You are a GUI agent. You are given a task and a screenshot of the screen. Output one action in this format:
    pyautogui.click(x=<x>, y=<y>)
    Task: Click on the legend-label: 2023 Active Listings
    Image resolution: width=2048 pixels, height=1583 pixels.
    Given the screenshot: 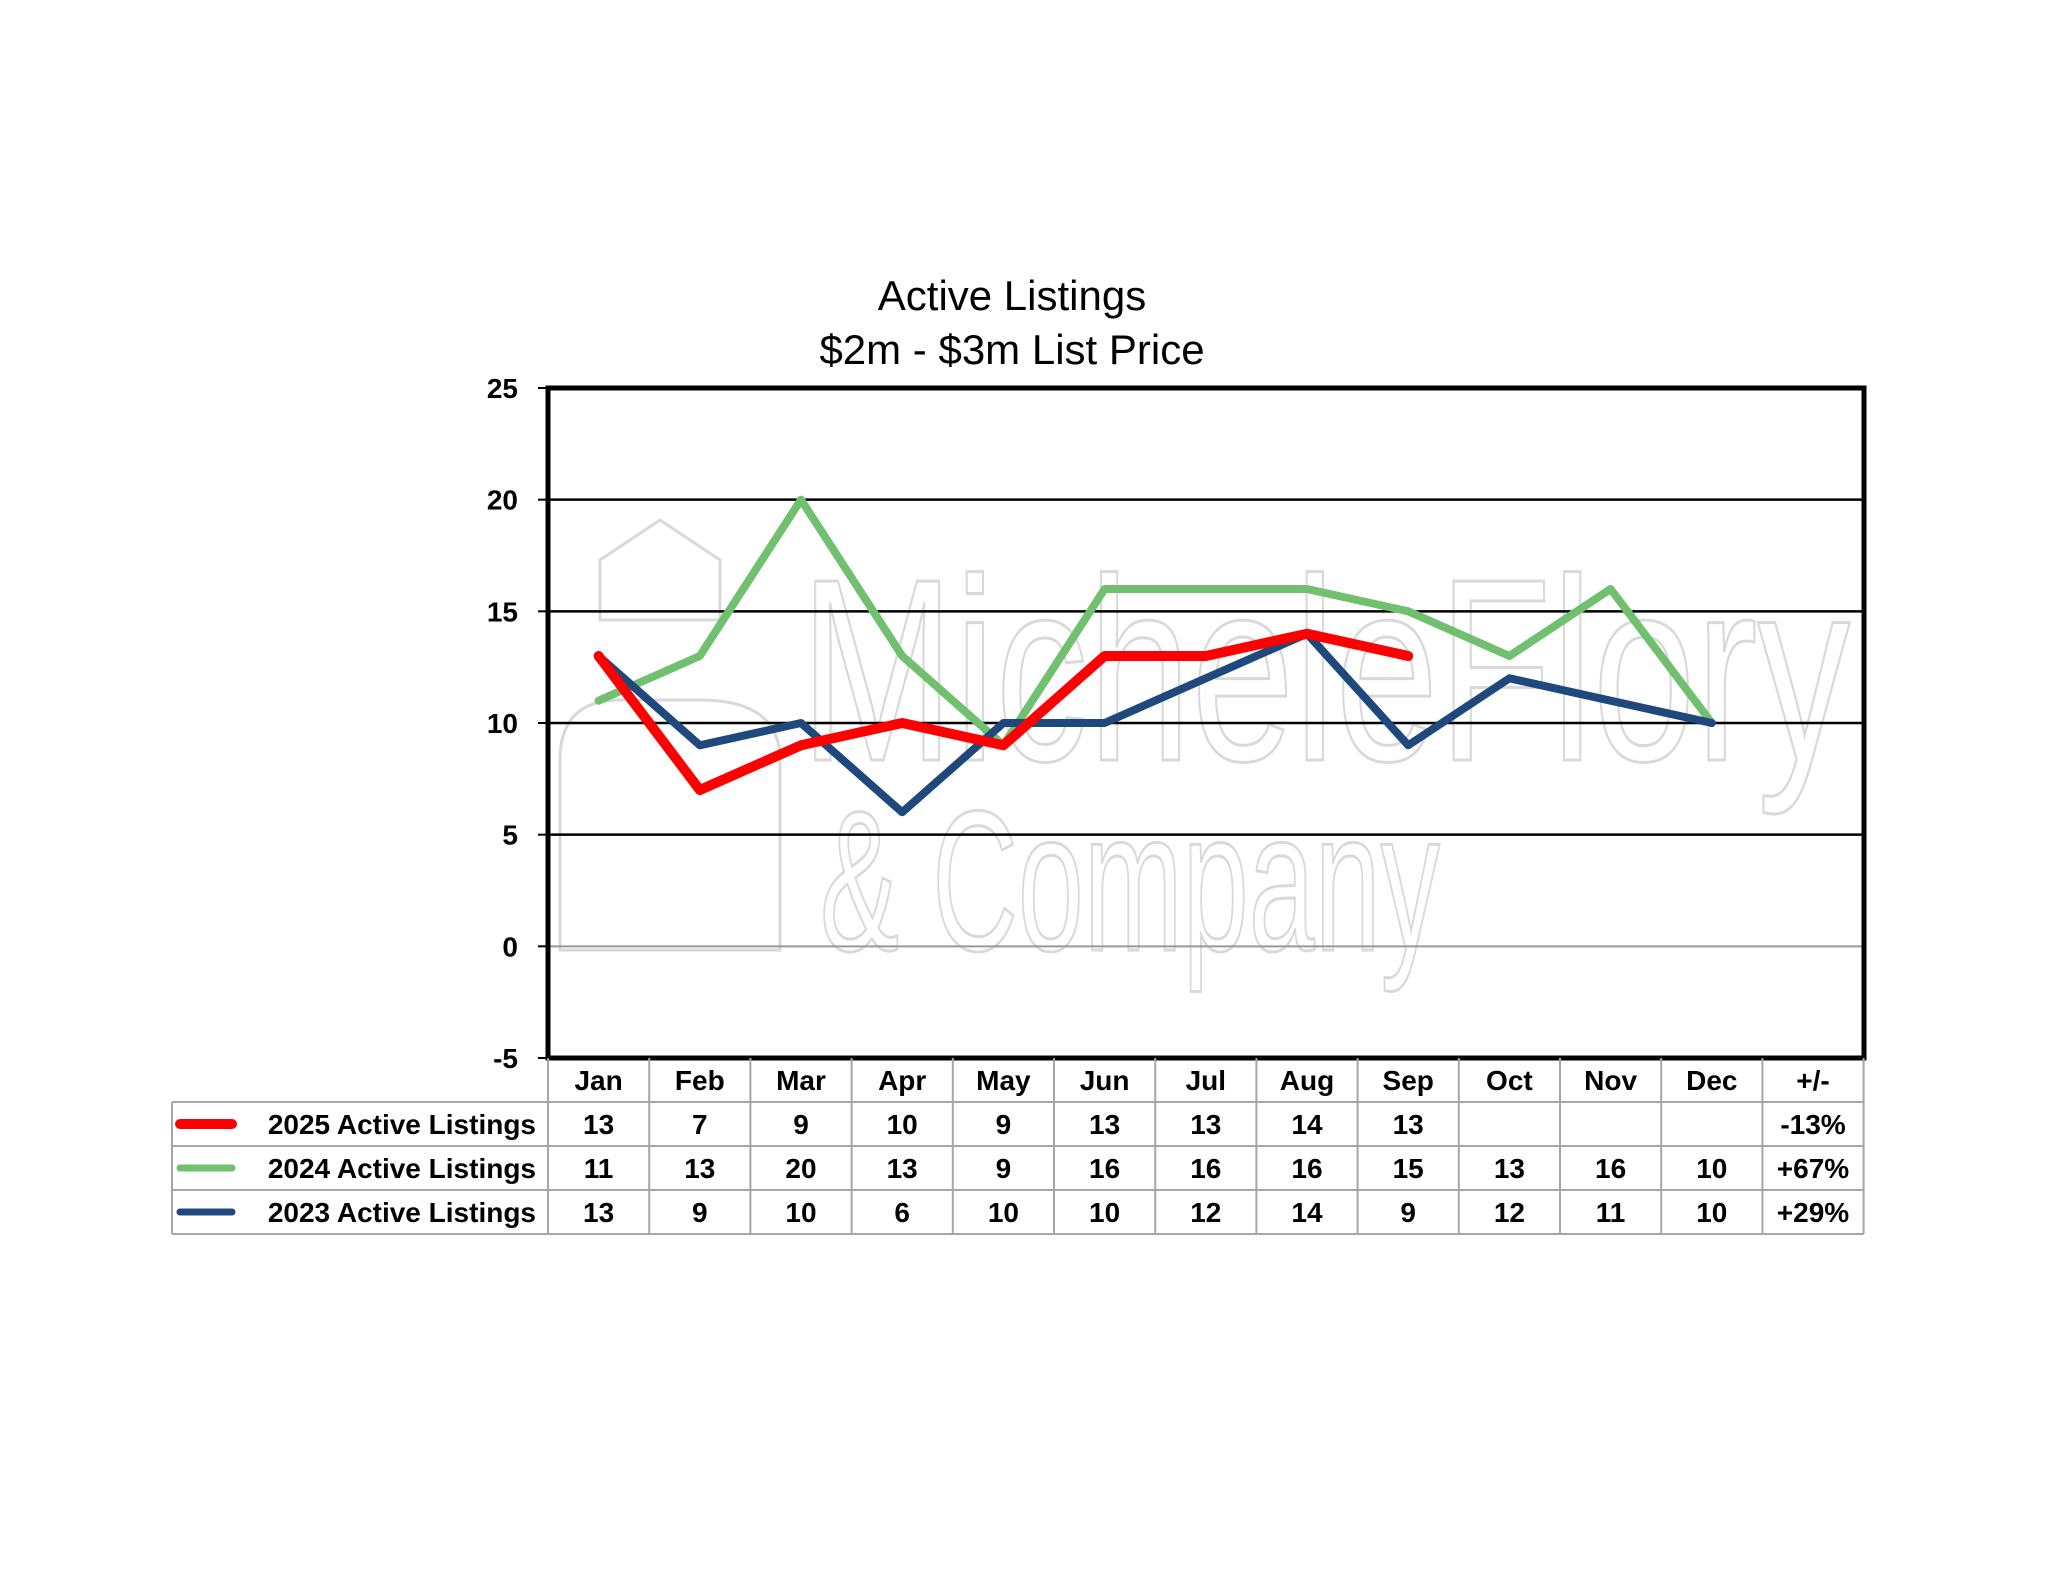 What is the action you would take?
    pyautogui.click(x=402, y=1212)
    